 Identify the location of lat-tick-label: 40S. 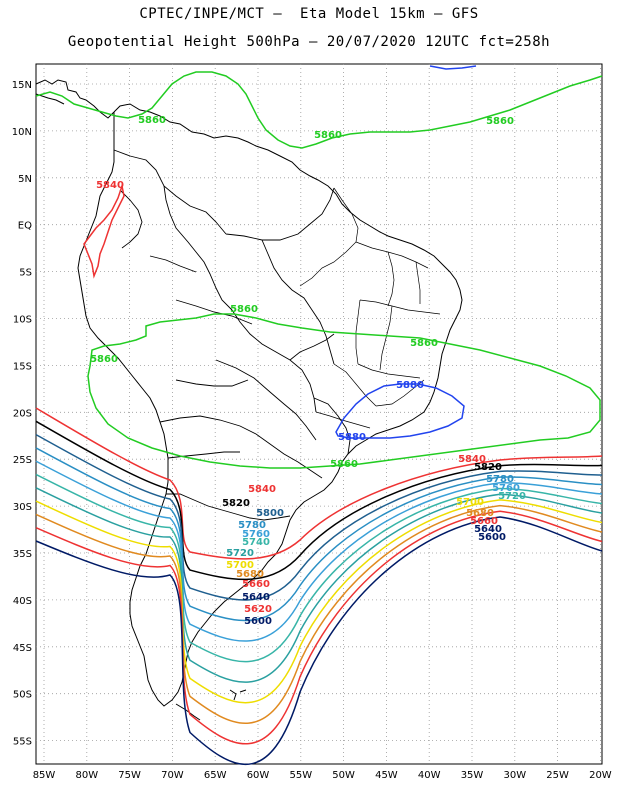
(22, 601).